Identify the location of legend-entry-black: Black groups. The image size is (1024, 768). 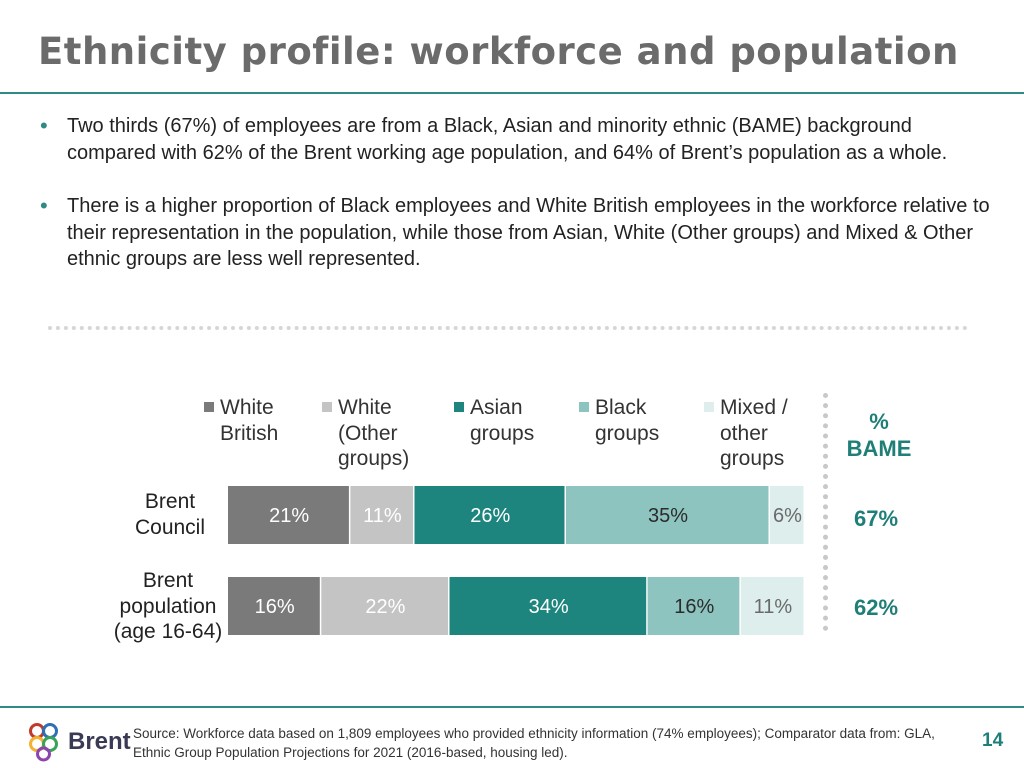
(619, 420).